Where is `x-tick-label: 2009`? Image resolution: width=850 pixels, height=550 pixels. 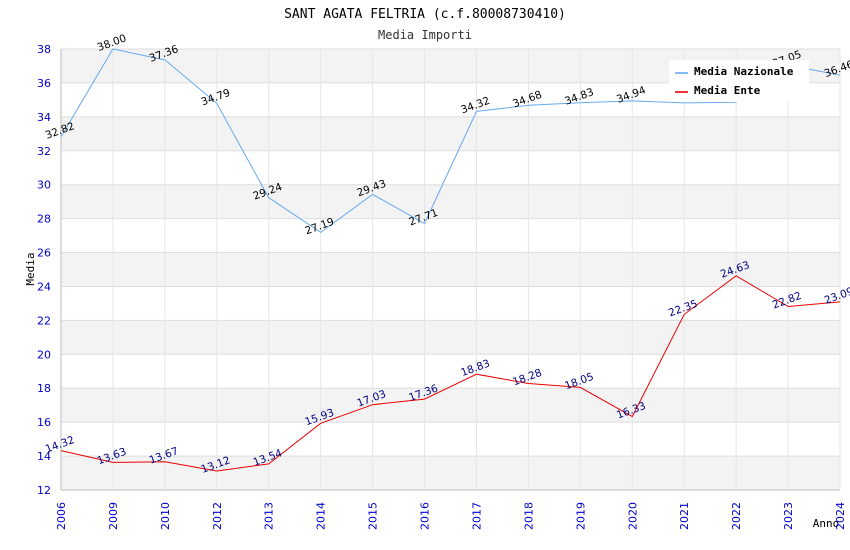
x-tick-label: 2009 is located at coordinates (113, 516).